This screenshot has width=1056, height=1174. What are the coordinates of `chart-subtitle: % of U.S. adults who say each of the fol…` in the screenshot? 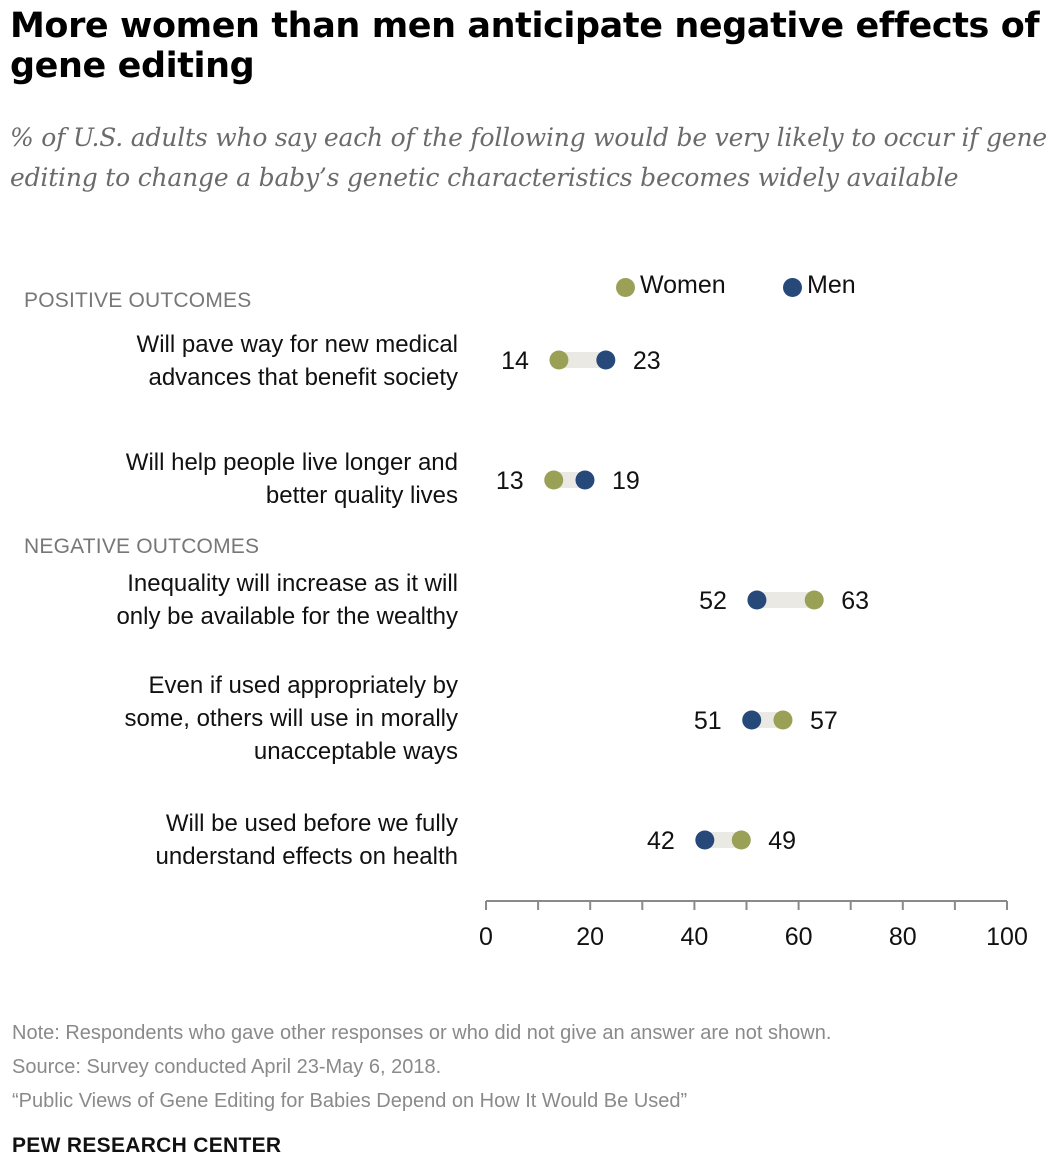 It's located at (528, 157).